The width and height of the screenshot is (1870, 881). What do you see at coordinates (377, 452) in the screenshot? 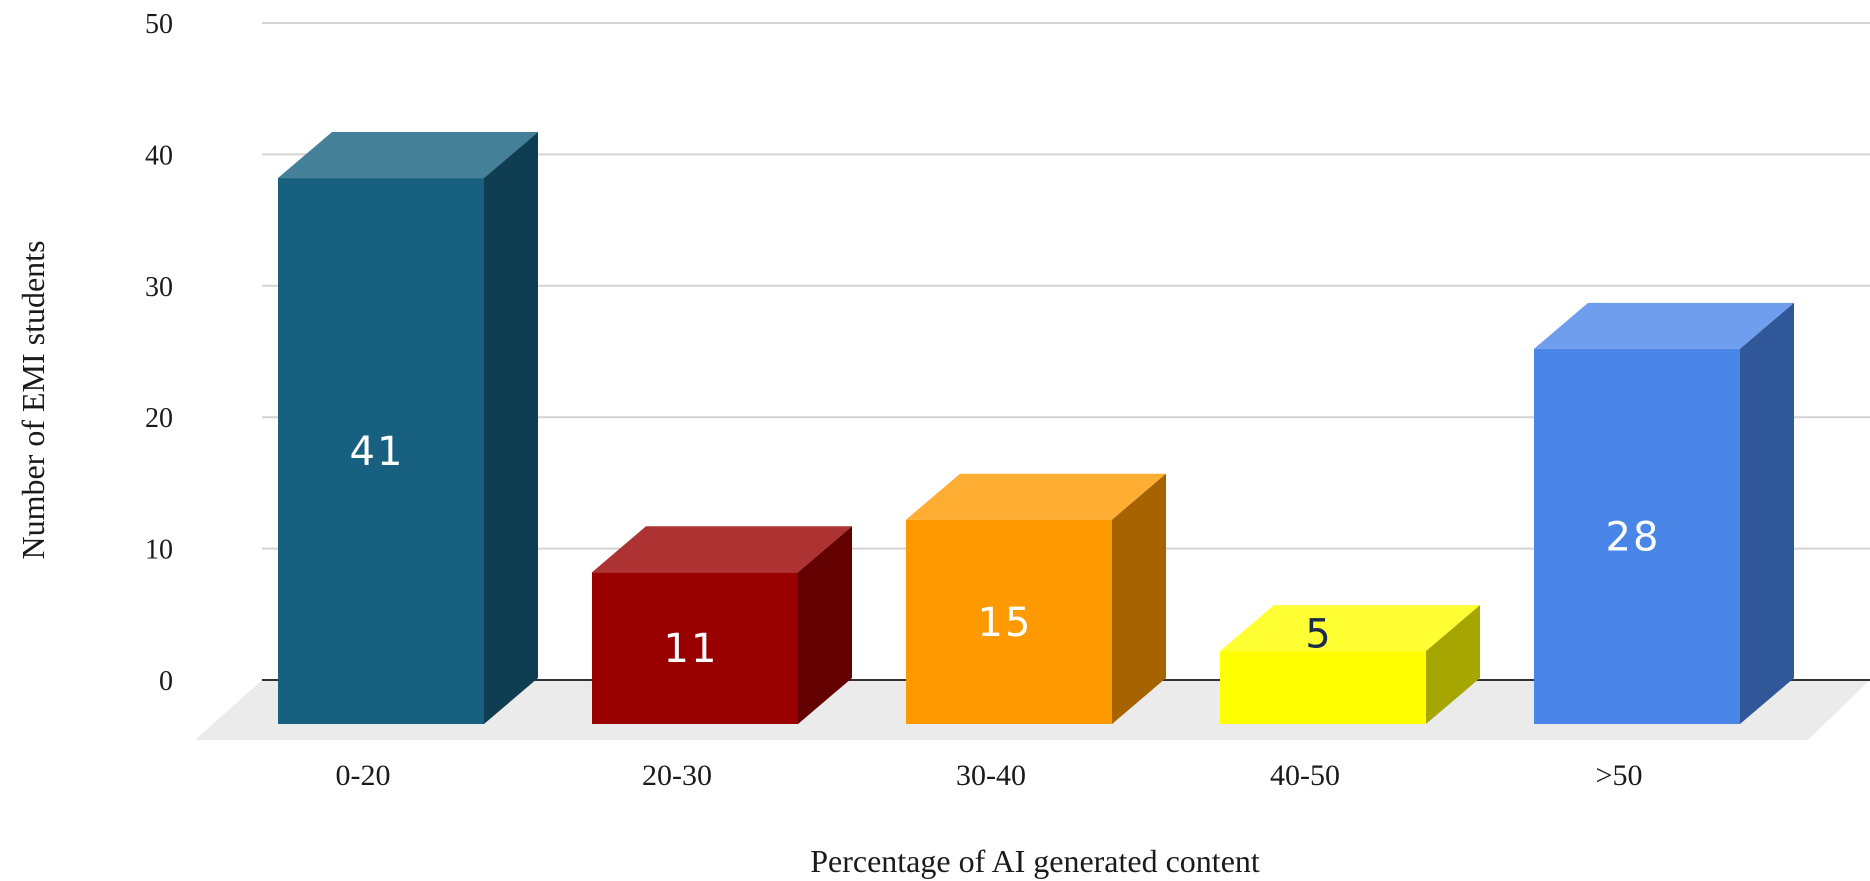
I see `data-label: 41` at bounding box center [377, 452].